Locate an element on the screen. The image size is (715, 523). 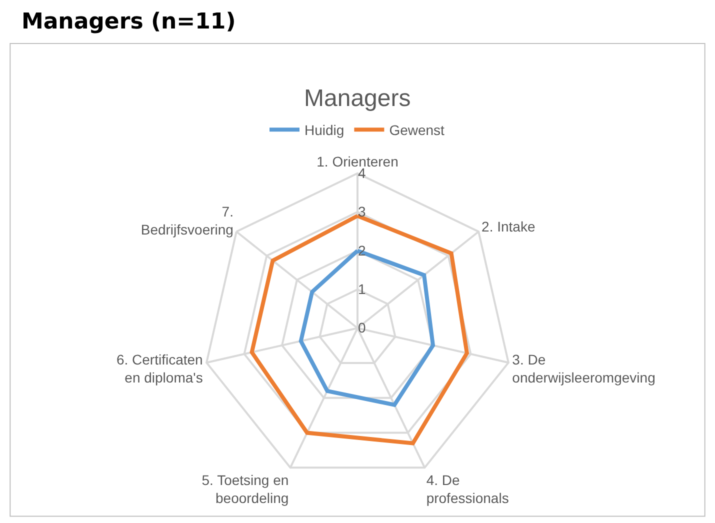
spoke-label: 6. Certificaten en diploma's is located at coordinates (159, 368).